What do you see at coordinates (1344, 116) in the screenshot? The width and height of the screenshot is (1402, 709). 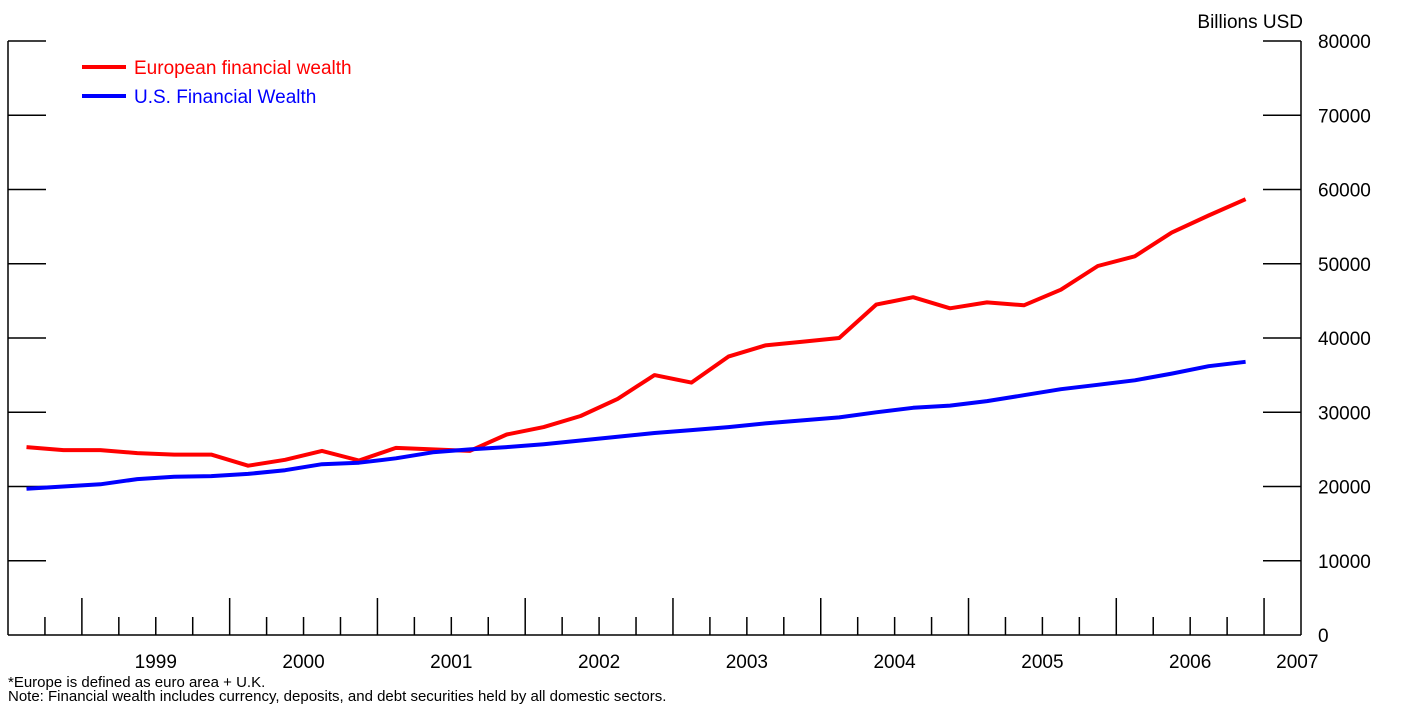 I see `y-tick-label: 70000` at bounding box center [1344, 116].